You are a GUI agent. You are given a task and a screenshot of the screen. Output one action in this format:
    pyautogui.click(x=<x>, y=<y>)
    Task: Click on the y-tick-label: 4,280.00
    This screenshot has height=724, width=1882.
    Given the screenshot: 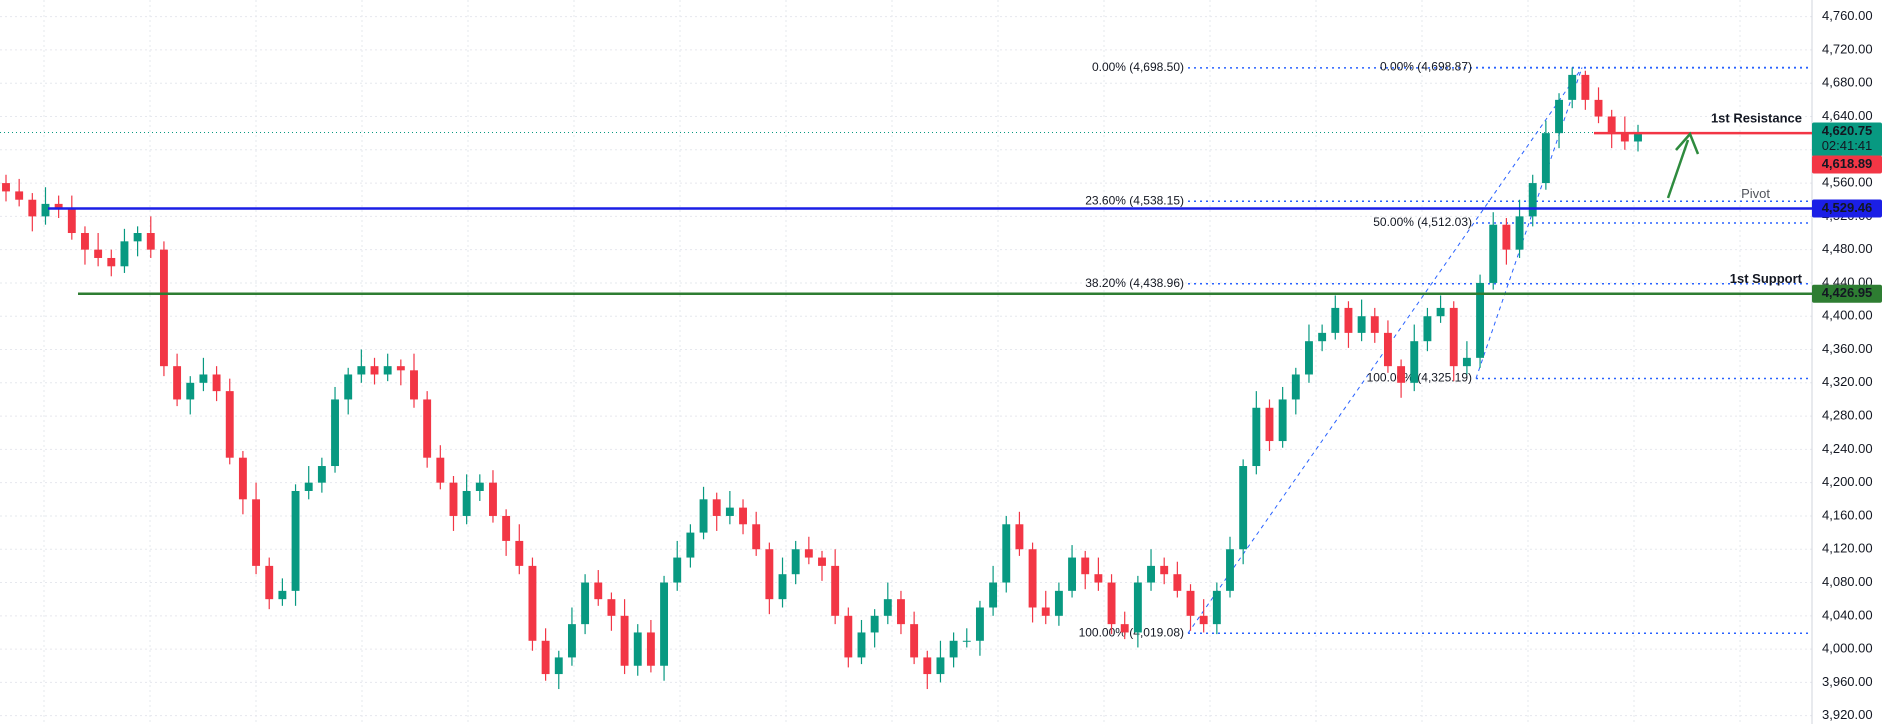 What is the action you would take?
    pyautogui.click(x=1847, y=415)
    